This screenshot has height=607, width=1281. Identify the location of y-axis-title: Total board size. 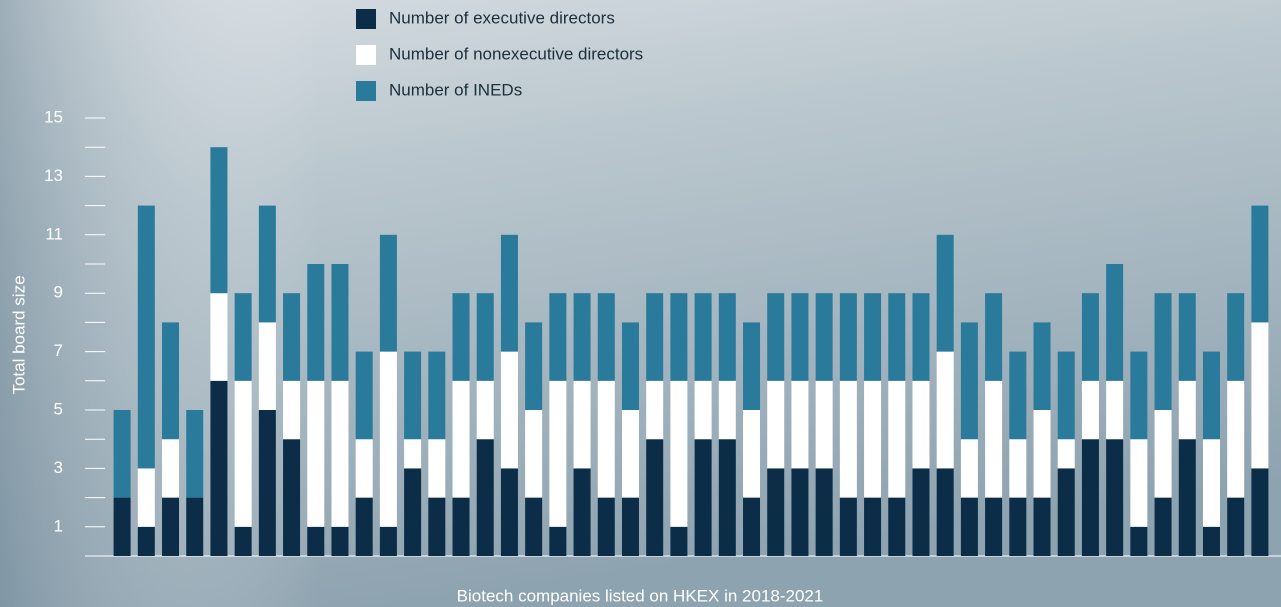
(18, 334).